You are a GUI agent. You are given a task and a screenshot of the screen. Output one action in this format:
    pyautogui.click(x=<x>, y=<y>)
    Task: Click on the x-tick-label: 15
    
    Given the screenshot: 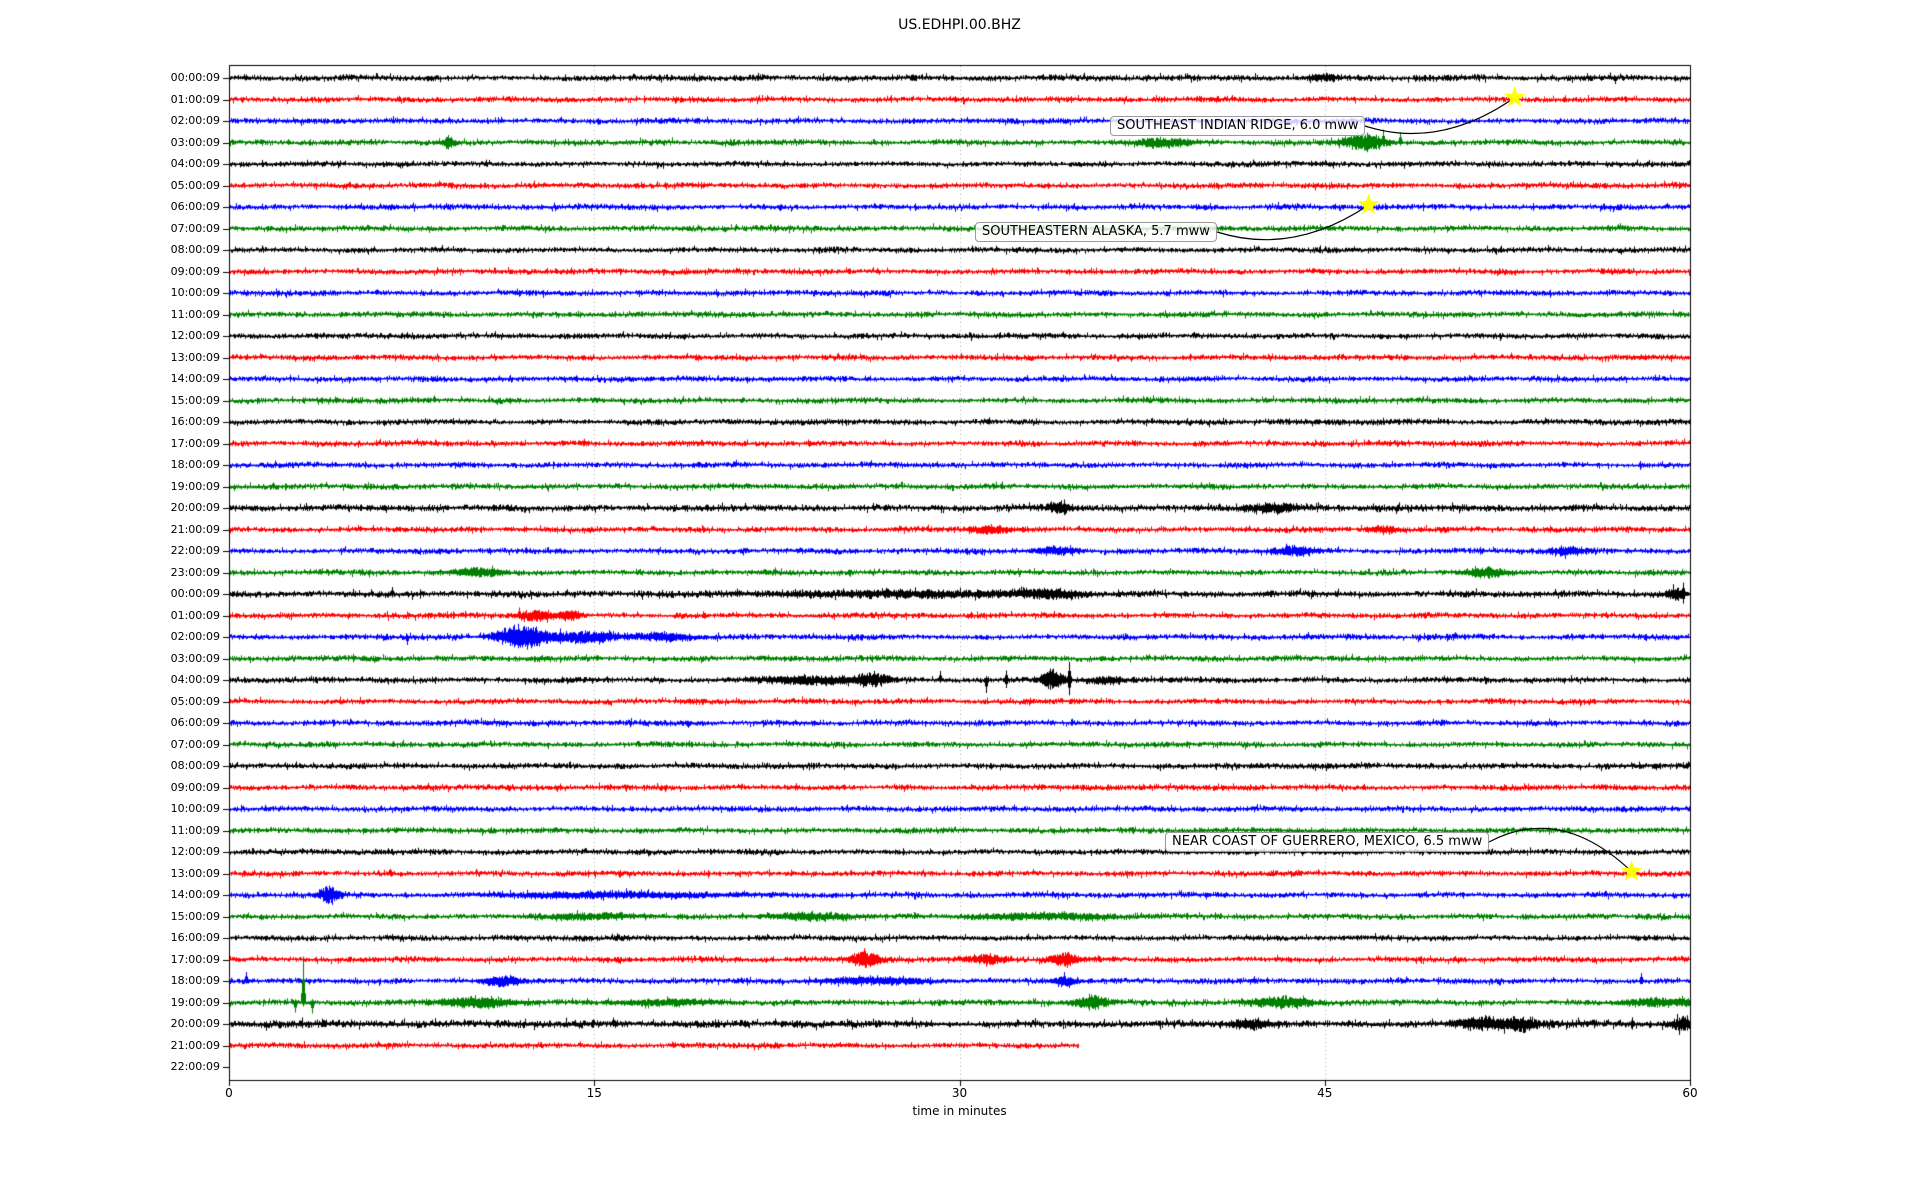 What is the action you would take?
    pyautogui.click(x=594, y=1093)
    